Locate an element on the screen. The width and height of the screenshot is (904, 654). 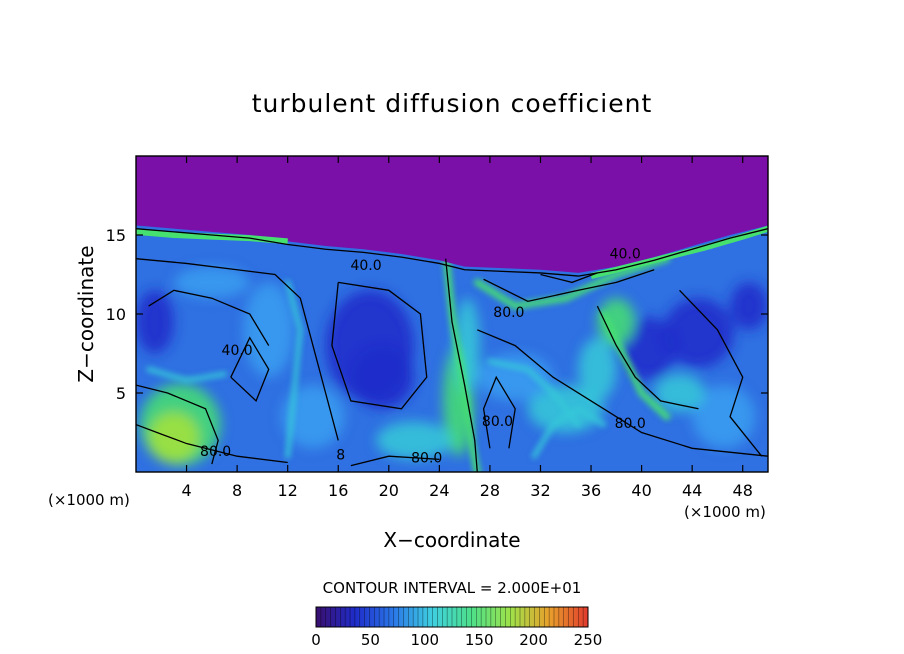
x-tick-label: 20 is located at coordinates (389, 490).